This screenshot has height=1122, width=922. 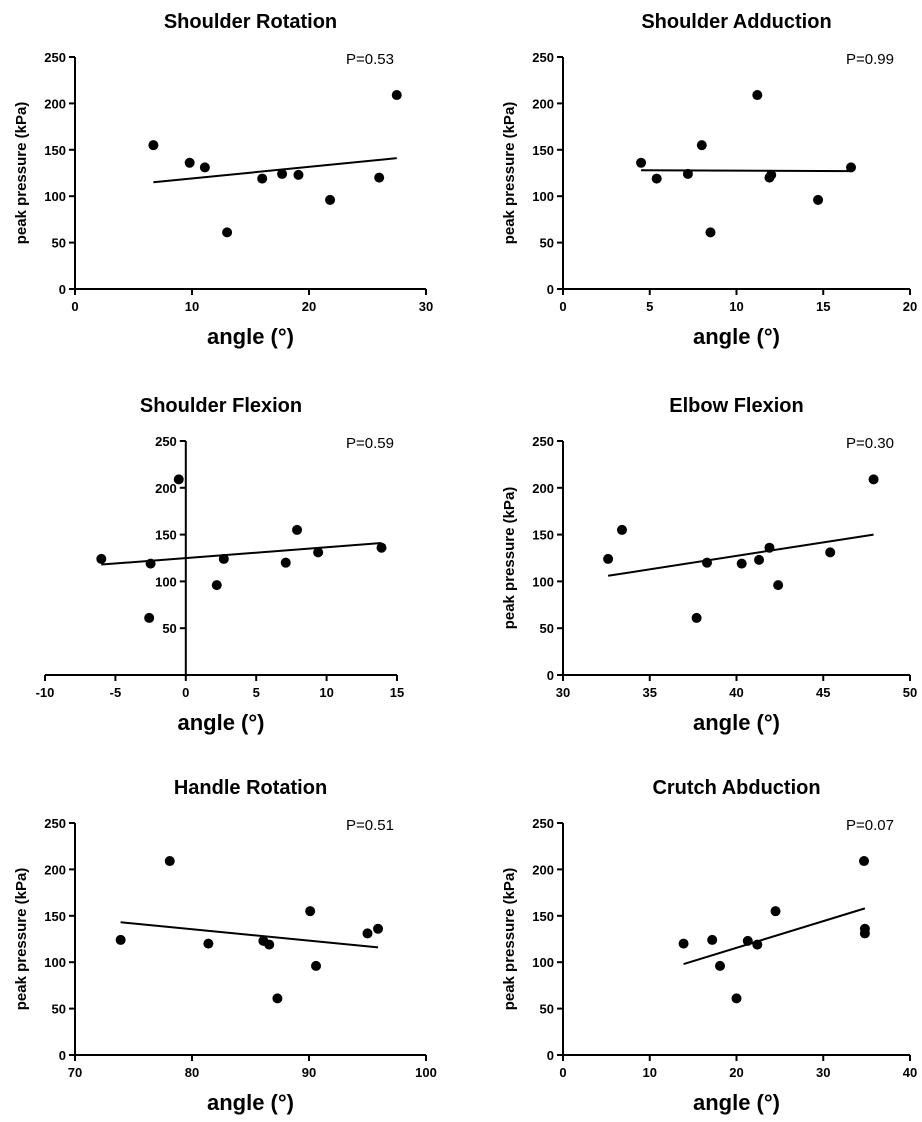 I want to click on p-value-annotation: P=0.51, so click(x=370, y=825).